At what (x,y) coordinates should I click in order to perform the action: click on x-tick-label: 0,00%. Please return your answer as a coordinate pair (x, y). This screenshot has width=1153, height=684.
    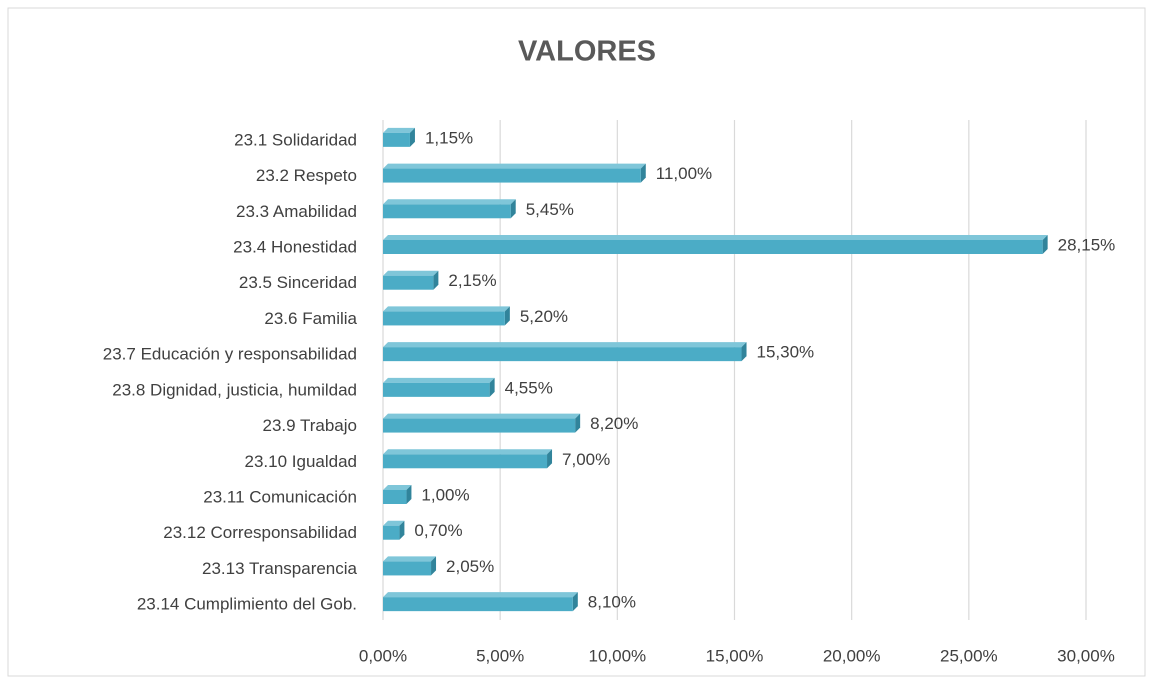
    Looking at the image, I should click on (383, 655).